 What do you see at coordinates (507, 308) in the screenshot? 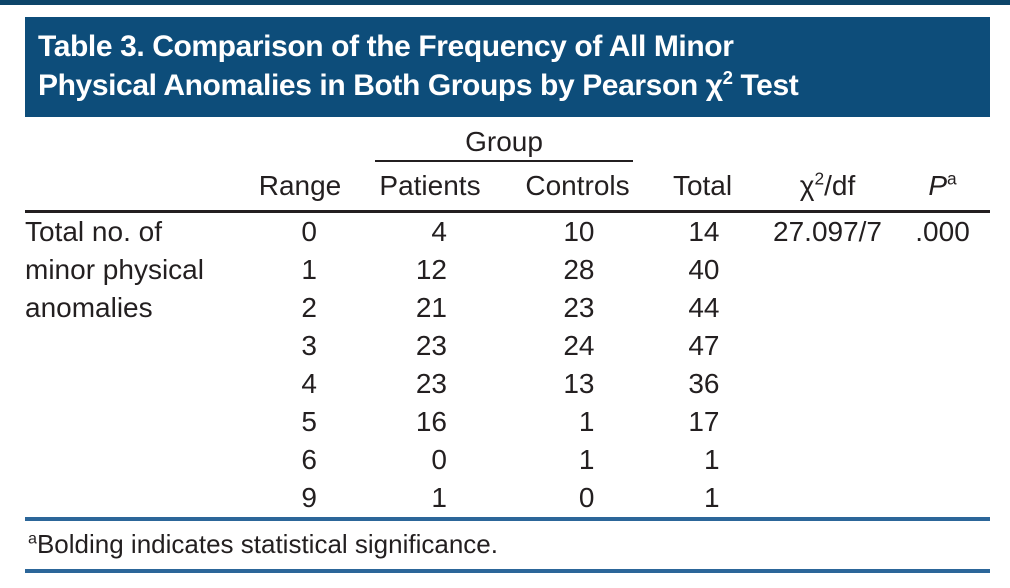
I see `table-row: anomalies 2 21 23 44` at bounding box center [507, 308].